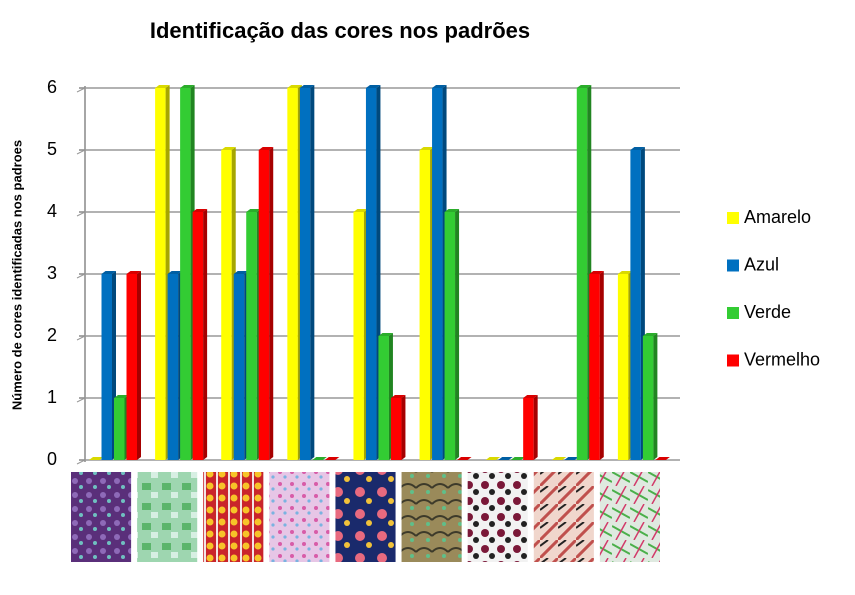  What do you see at coordinates (767, 312) in the screenshot?
I see `legend-label: Verde` at bounding box center [767, 312].